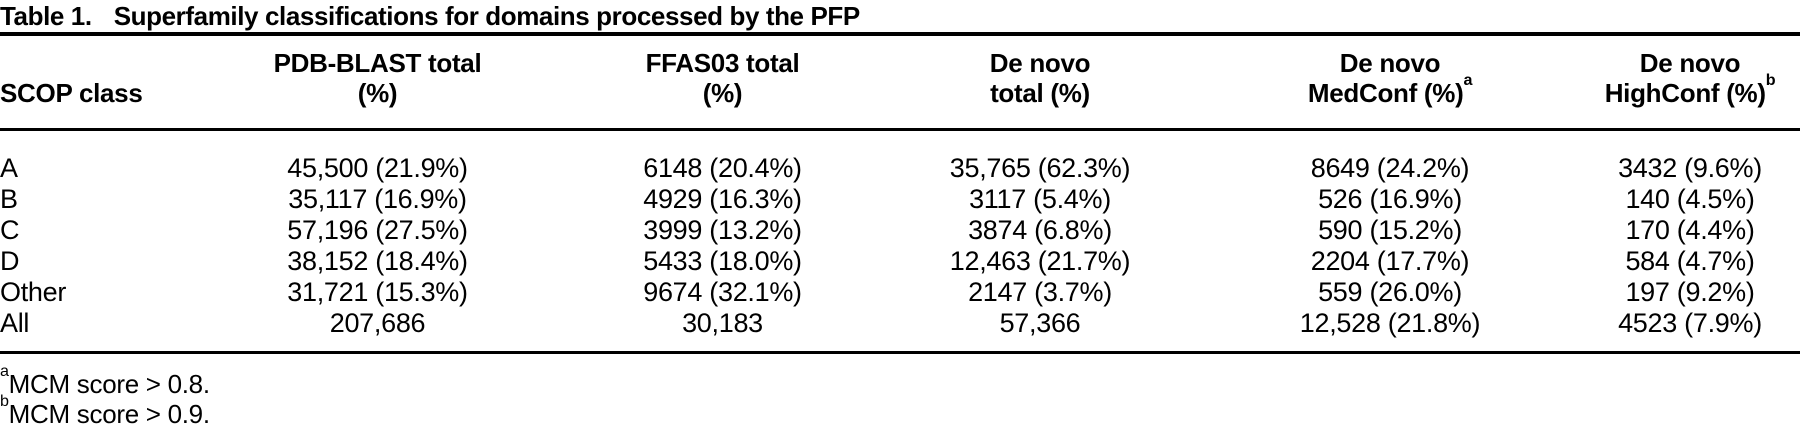 The height and width of the screenshot is (432, 1800). Describe the element at coordinates (377, 168) in the screenshot. I see `cell-pdb-blast: 45,500 (21.9%)` at that location.